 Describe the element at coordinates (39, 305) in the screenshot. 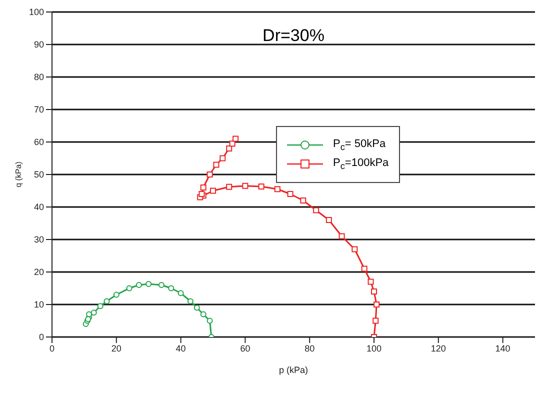

I see `y-tick-label: 10` at that location.